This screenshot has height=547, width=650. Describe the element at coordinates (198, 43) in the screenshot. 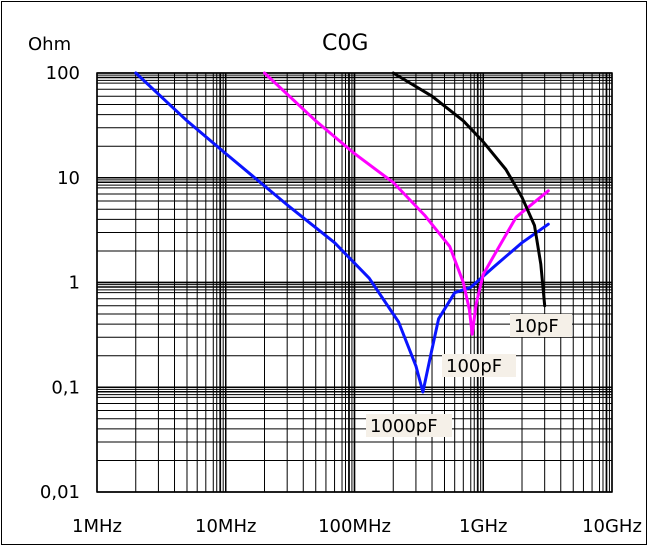

I see `axis-labels: Ohm C0G` at that location.